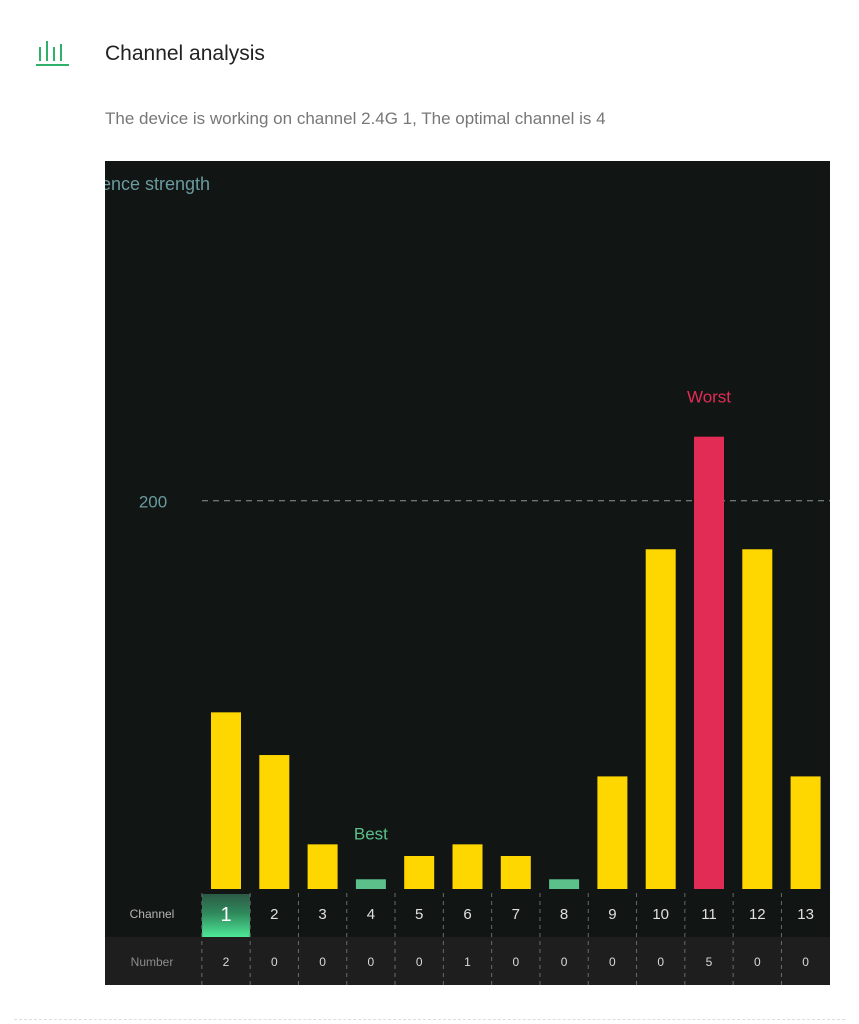  Describe the element at coordinates (612, 914) in the screenshot. I see `channel-tick-label: 9` at that location.